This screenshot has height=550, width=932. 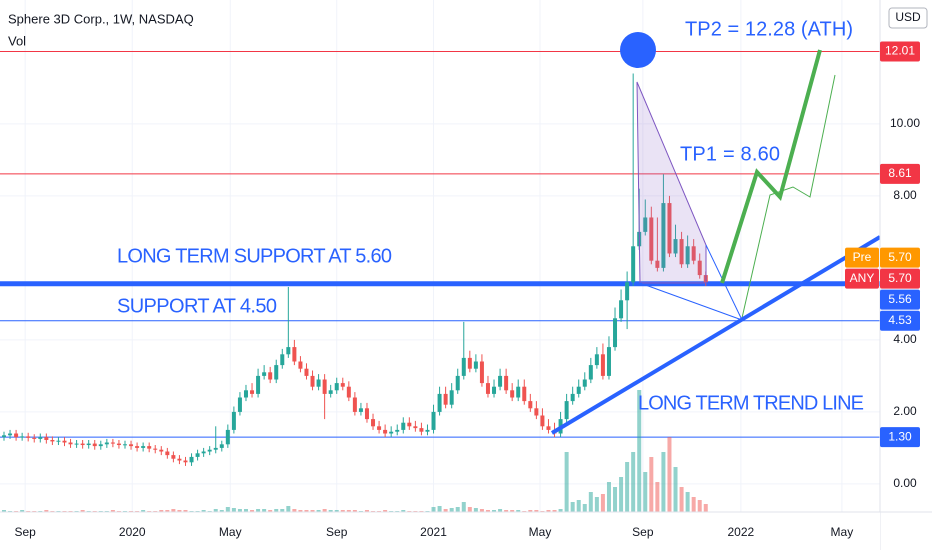 I want to click on annotation: TP1 = 8.60, so click(x=730, y=154).